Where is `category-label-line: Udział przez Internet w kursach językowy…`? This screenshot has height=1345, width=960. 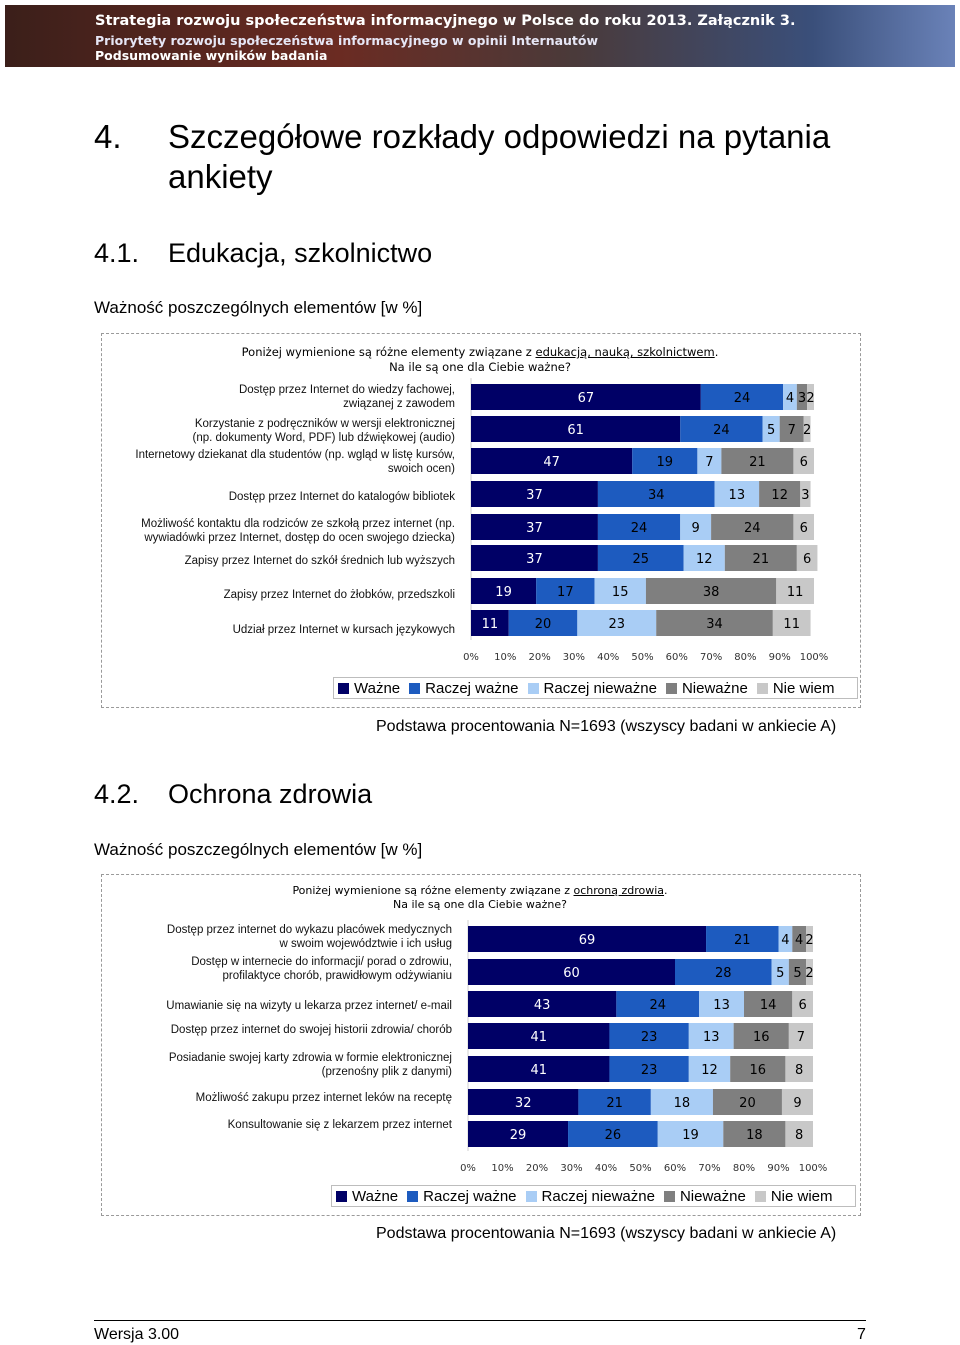 category-label-line: Udział przez Internet w kursach językowy… is located at coordinates (343, 630).